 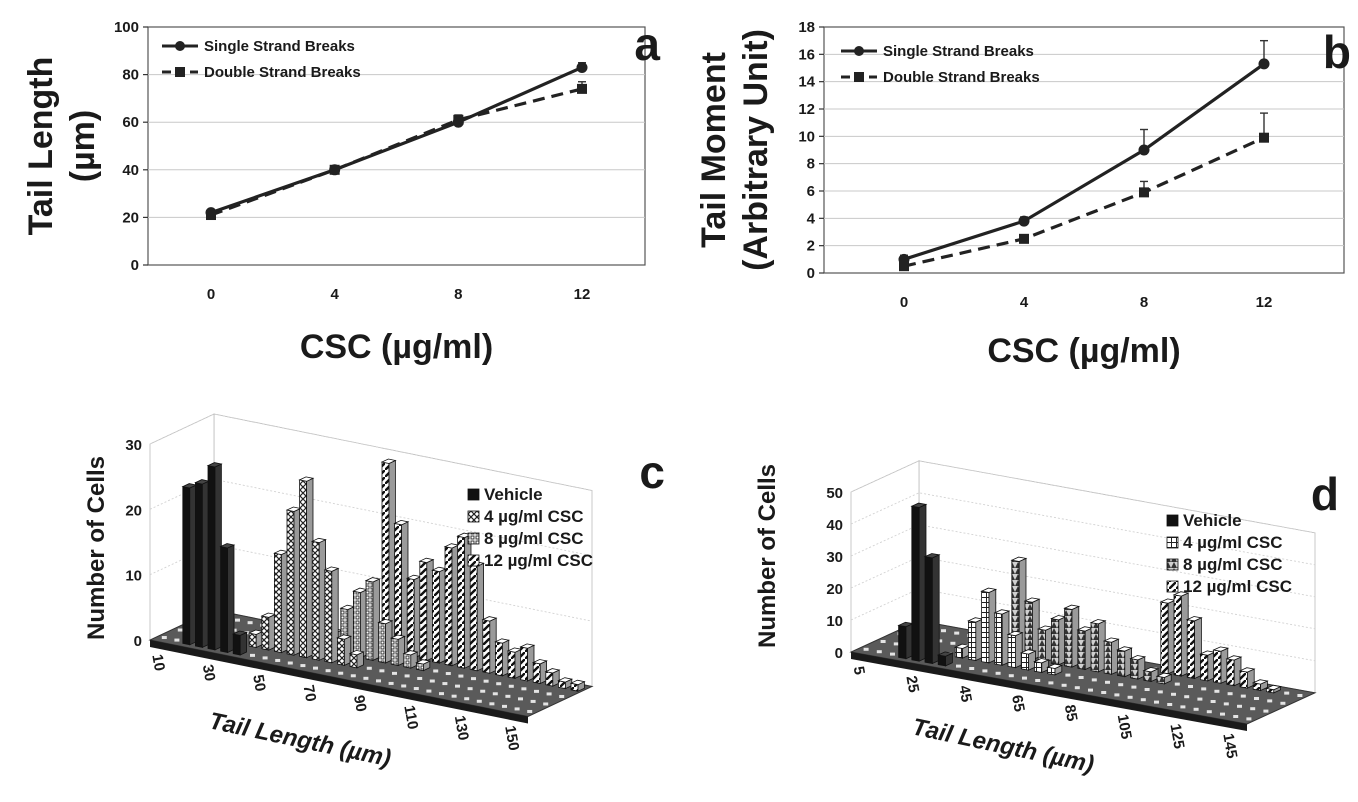 What do you see at coordinates (912, 684) in the screenshot?
I see `x-tick-label: 25` at bounding box center [912, 684].